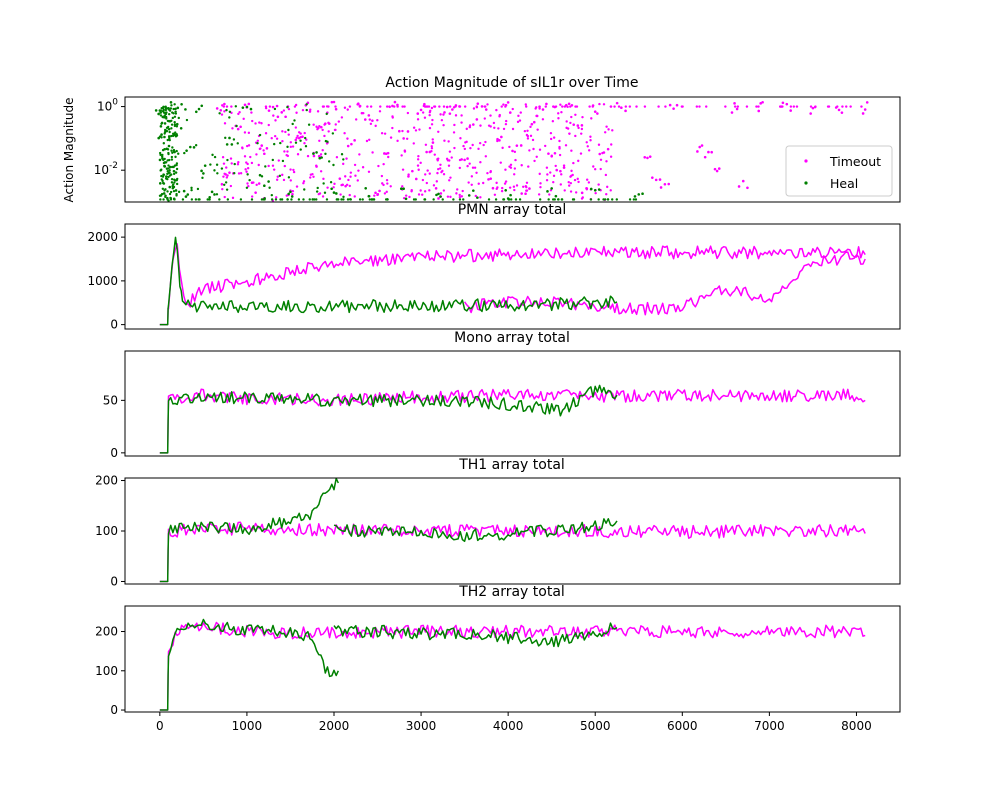  Describe the element at coordinates (106, 632) in the screenshot. I see `y-tick-label: 200` at that location.